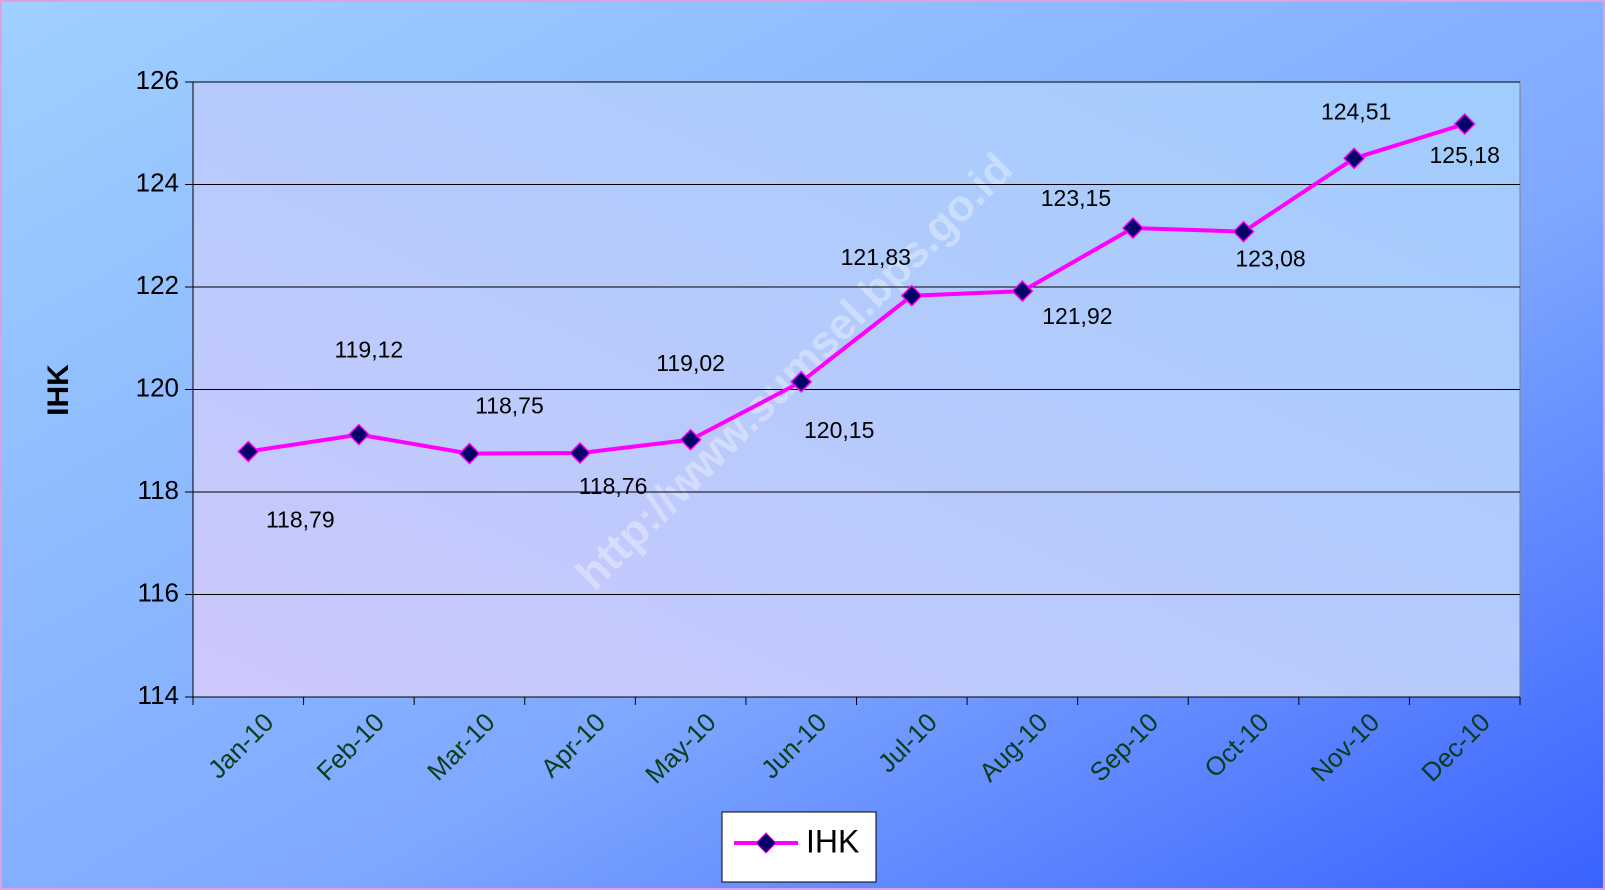 This screenshot has width=1605, height=890. What do you see at coordinates (158, 490) in the screenshot?
I see `y-tick-label: 118` at bounding box center [158, 490].